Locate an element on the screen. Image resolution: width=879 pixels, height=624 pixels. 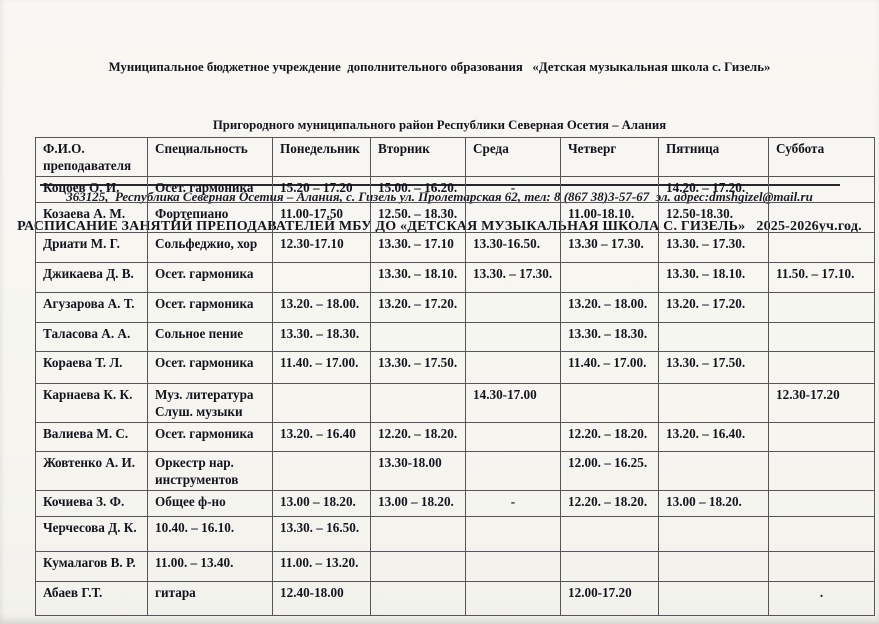
schedule-cell: 13.30. – 18.30. is located at coordinates (609, 337).